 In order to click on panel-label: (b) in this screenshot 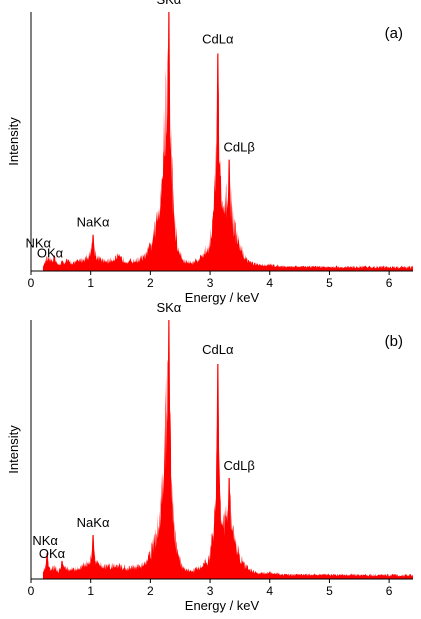, I will do `click(394, 341)`.